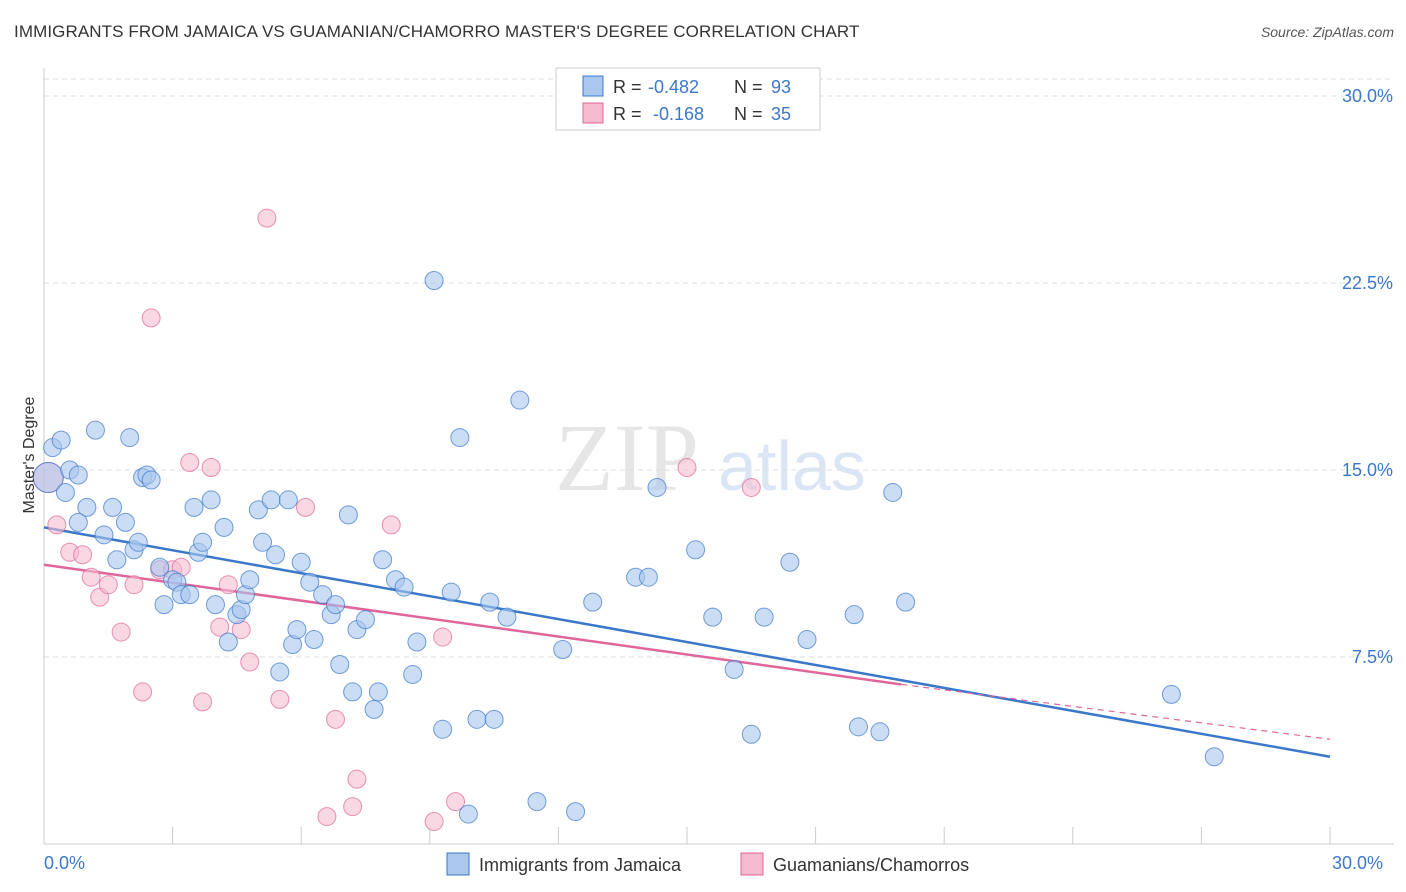 The image size is (1406, 892). I want to click on legend-n-label-1: N =, so click(748, 87).